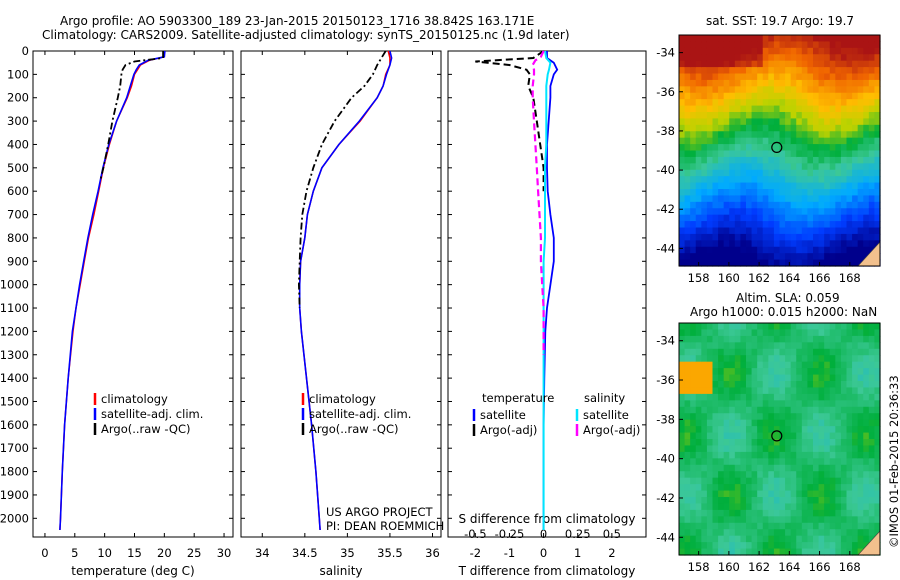 The width and height of the screenshot is (900, 580). I want to click on project-annotation: PI: DEAN ROEMMICH, so click(385, 526).